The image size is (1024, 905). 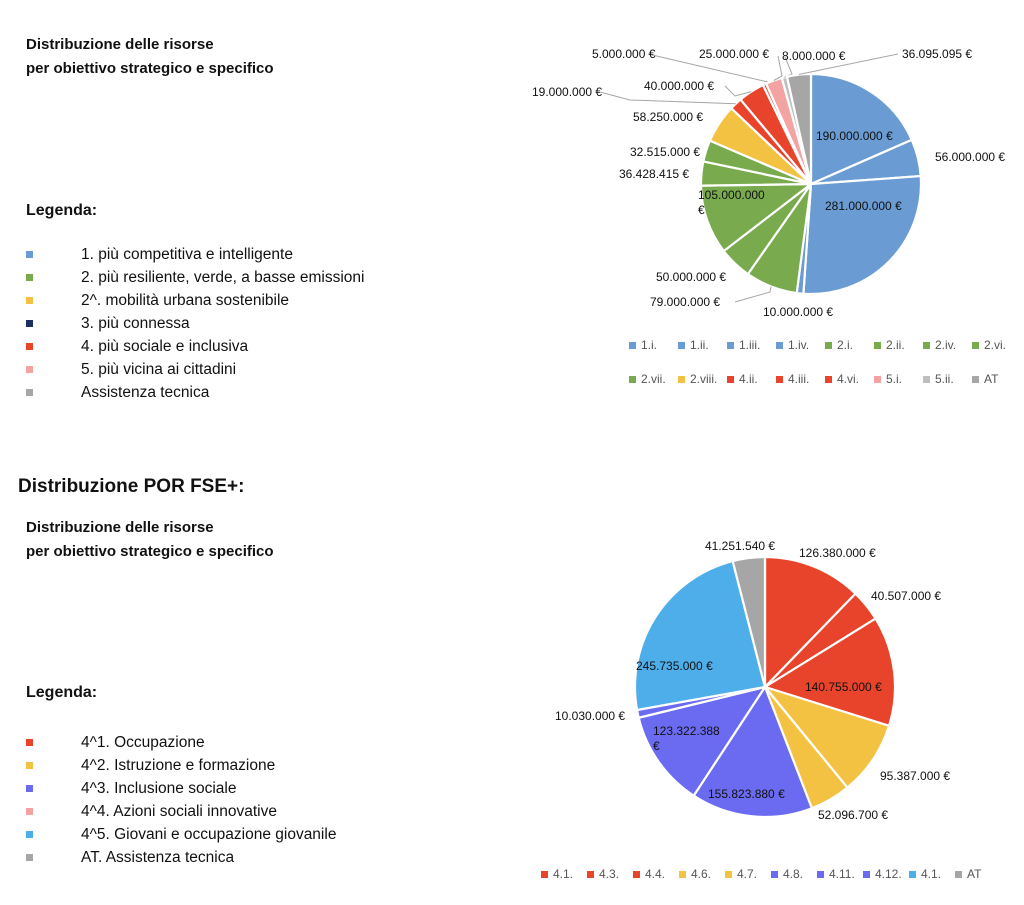 What do you see at coordinates (145, 392) in the screenshot?
I see `legend-label: Assistenza tecnica` at bounding box center [145, 392].